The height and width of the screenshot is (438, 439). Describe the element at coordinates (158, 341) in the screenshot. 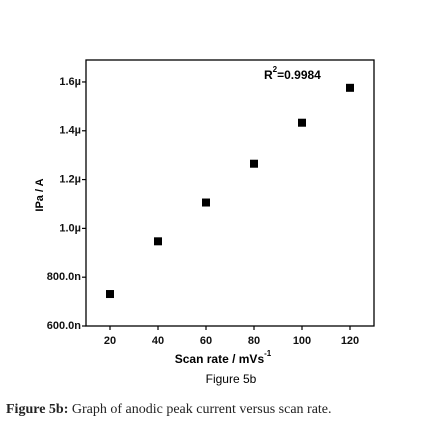

I see `x-tick-label: 40` at that location.